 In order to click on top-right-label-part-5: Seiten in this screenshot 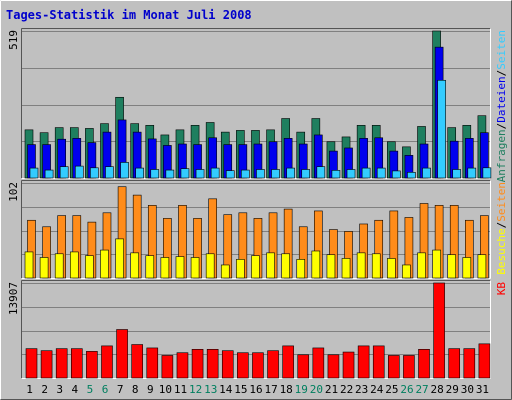, I will do `click(501, 50)`.